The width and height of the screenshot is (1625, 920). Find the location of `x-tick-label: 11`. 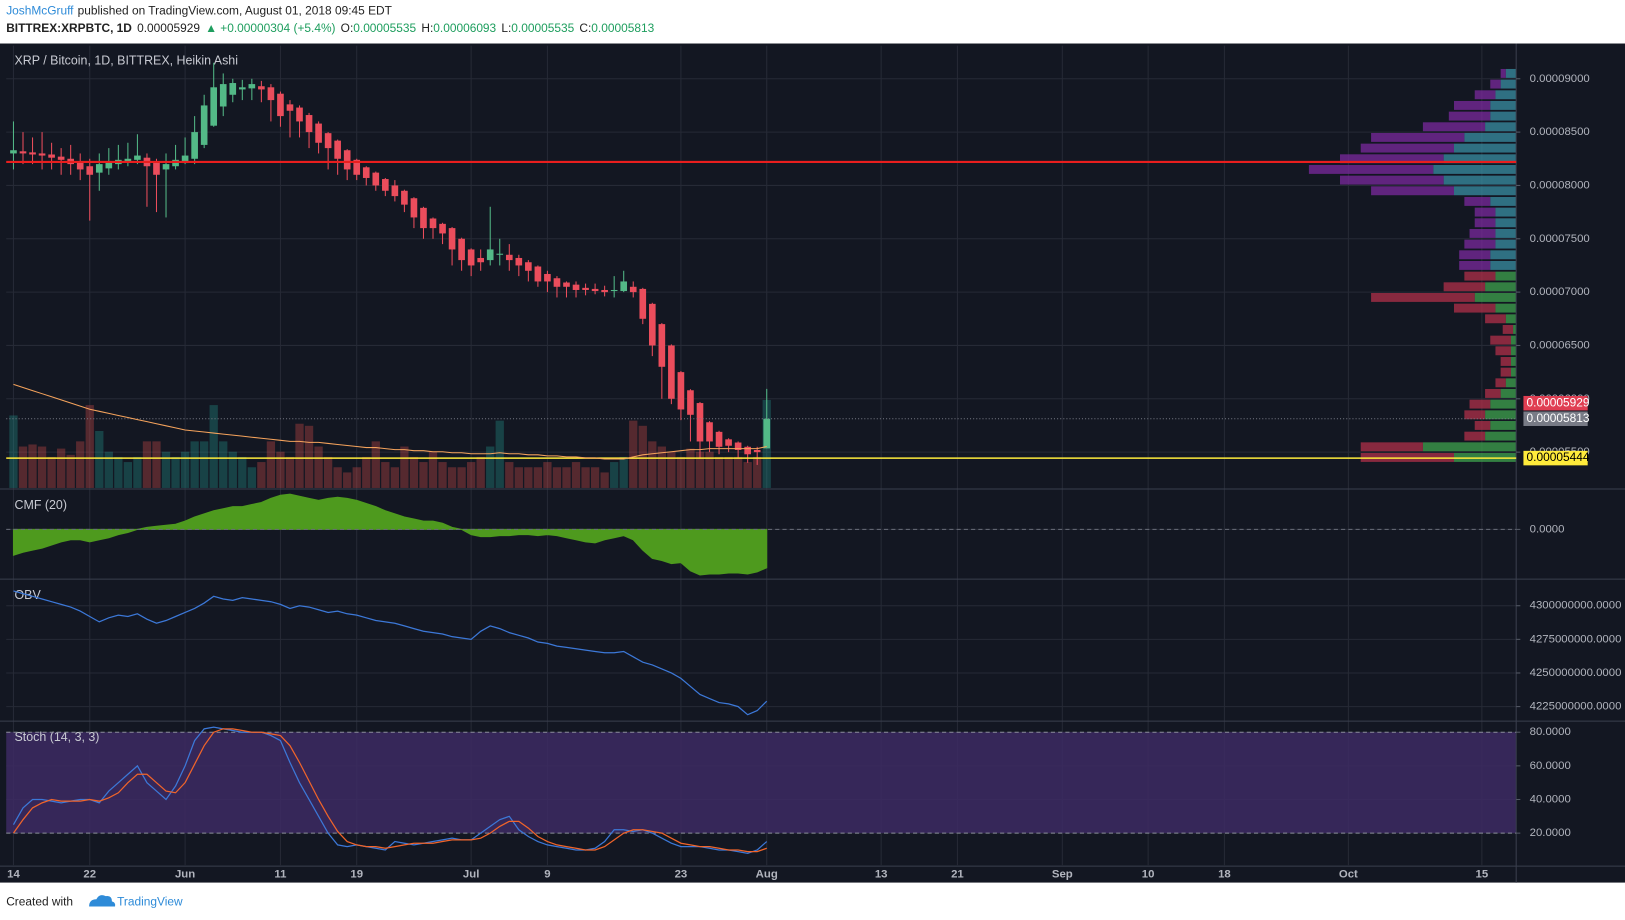

x-tick-label: 11 is located at coordinates (280, 874).